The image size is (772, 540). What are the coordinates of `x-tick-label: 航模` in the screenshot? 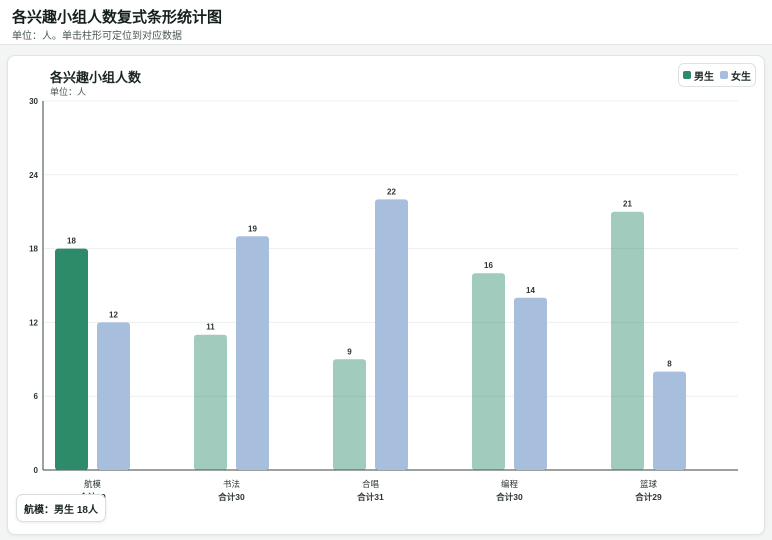 It's located at (93, 484).